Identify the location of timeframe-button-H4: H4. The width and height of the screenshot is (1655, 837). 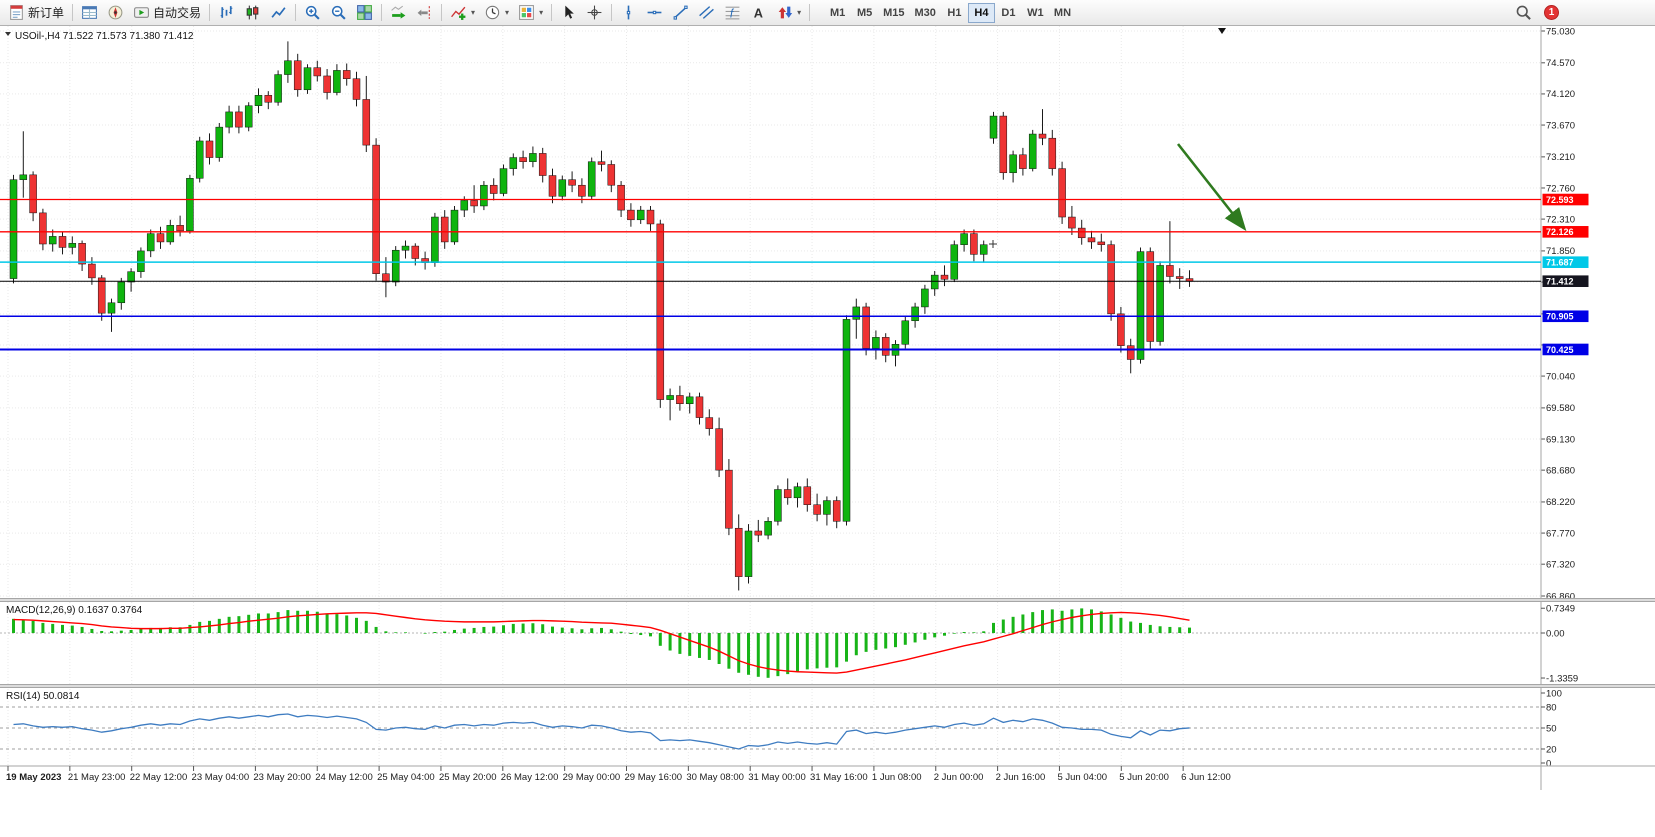
(981, 12).